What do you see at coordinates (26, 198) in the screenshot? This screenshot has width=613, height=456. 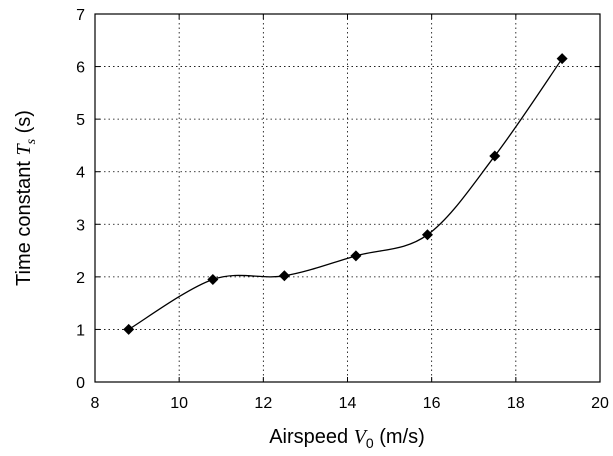 I see `y-axis-label: Time constant Ts (s)` at bounding box center [26, 198].